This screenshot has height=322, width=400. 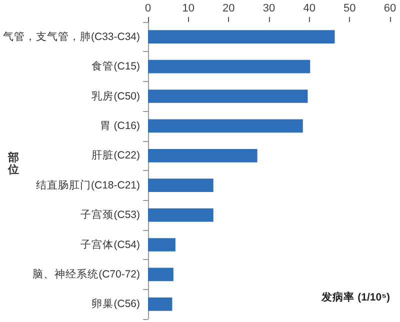 I want to click on y-tick-label: 食管(C15), so click(x=116, y=66).